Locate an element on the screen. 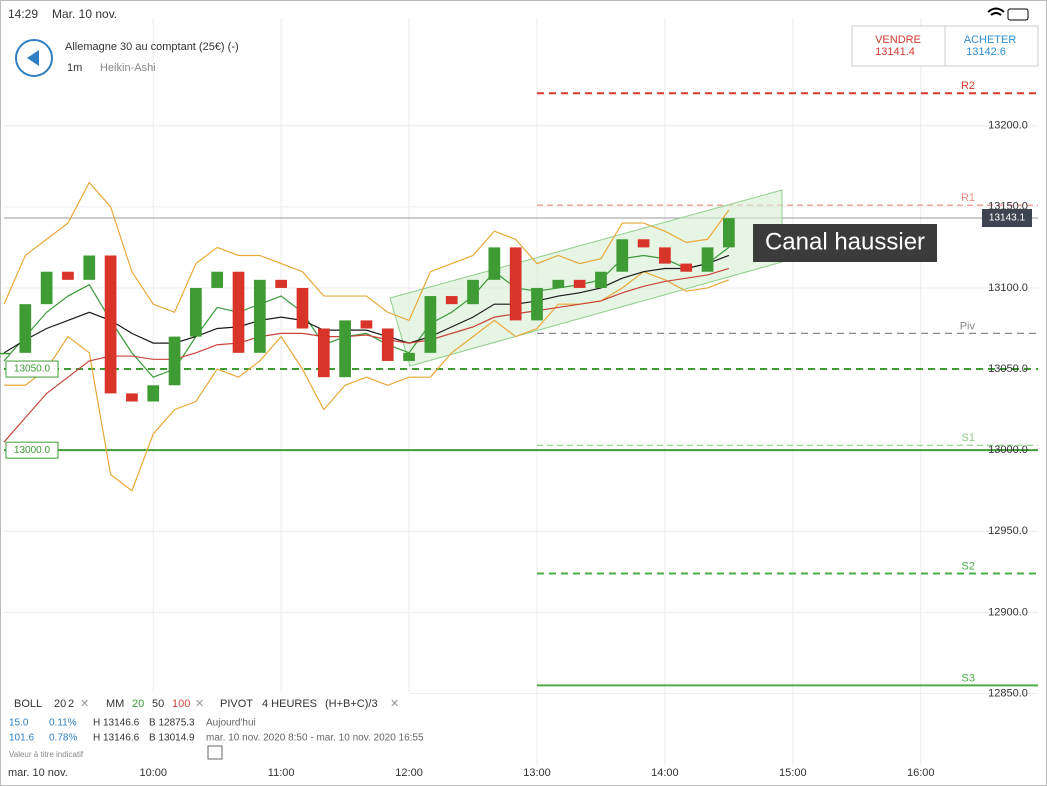 Image resolution: width=1047 pixels, height=786 pixels. pivot-period: 4 HEURES is located at coordinates (289, 704).